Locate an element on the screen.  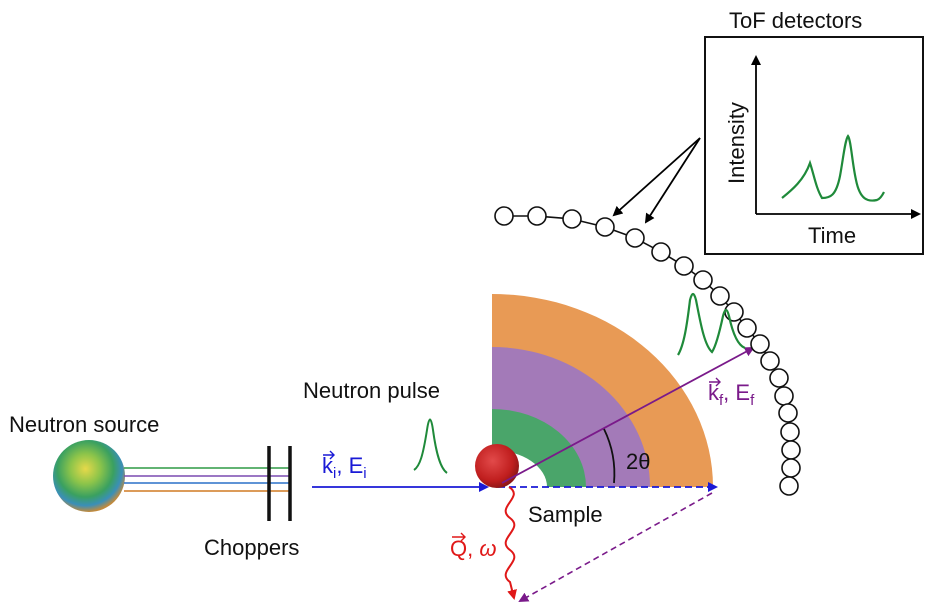
scattering-rings is located at coordinates (602, 390).